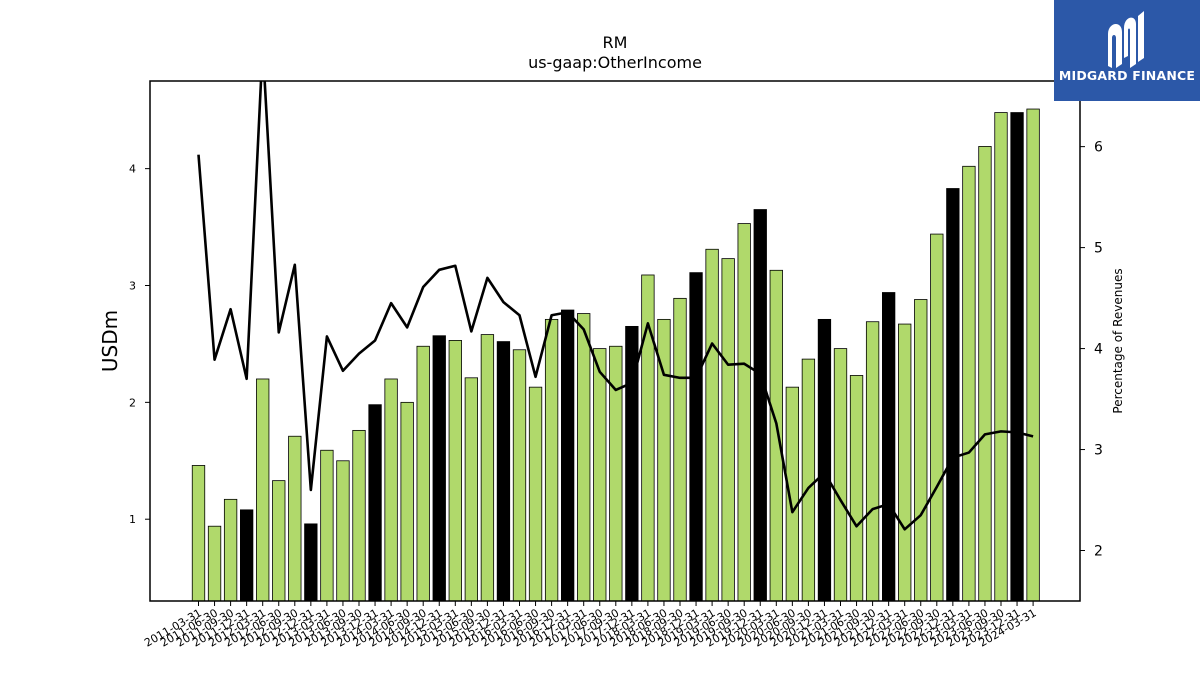  I want to click on y2-tick-label: 4, so click(1098, 350).